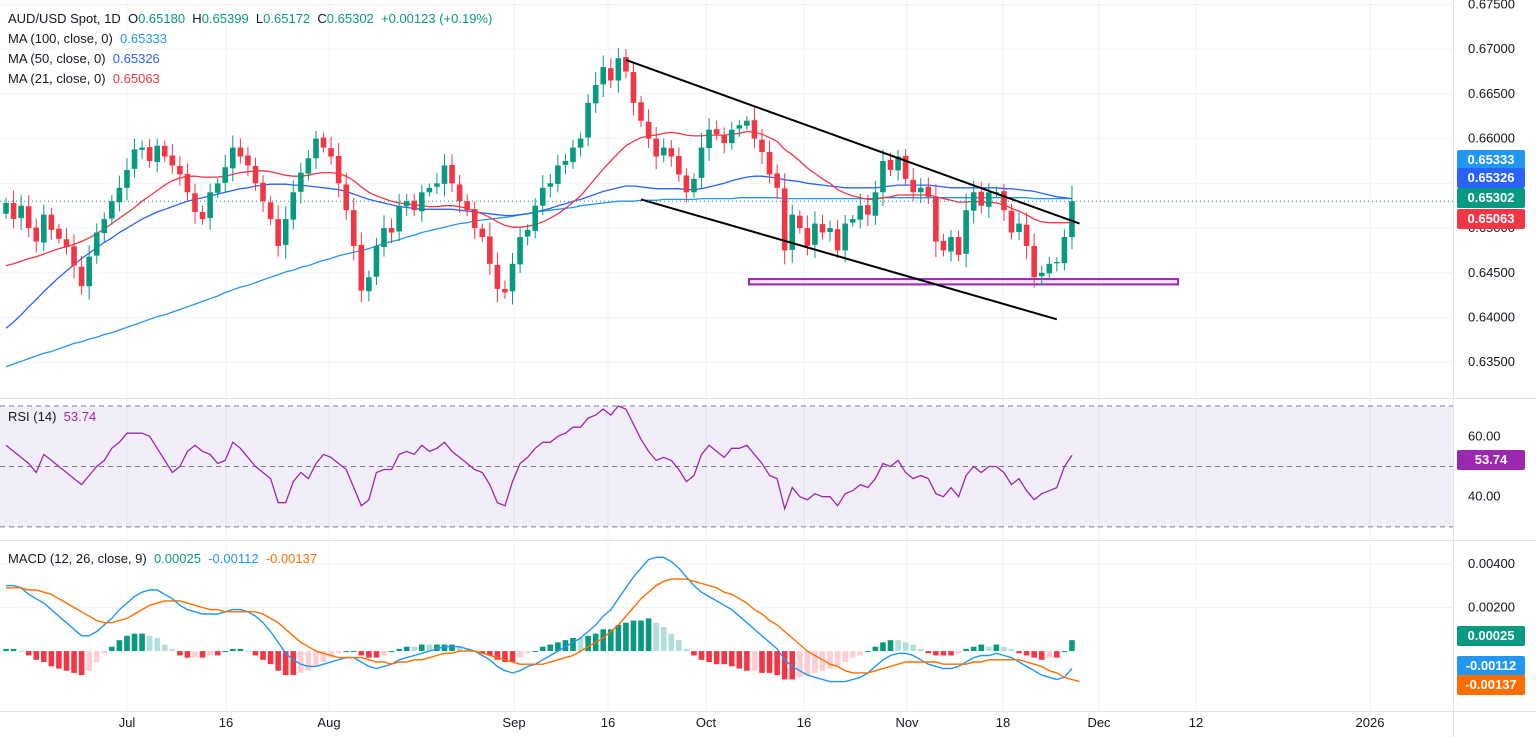  Describe the element at coordinates (849, 259) in the screenshot. I see `lower-trendline` at that location.